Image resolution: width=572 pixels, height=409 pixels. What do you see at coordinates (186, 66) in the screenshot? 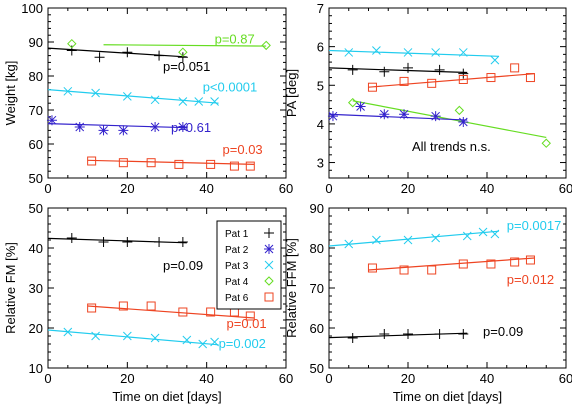
I see `annotation-label: p=0.051` at bounding box center [186, 66].